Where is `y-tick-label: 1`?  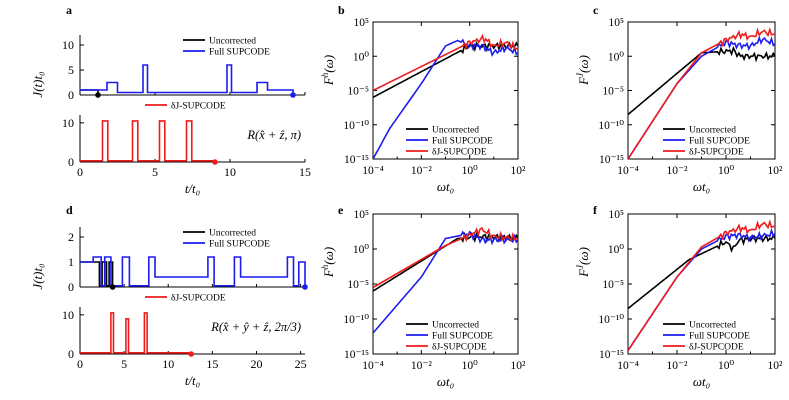 y-tick-label: 1 is located at coordinates (71, 262).